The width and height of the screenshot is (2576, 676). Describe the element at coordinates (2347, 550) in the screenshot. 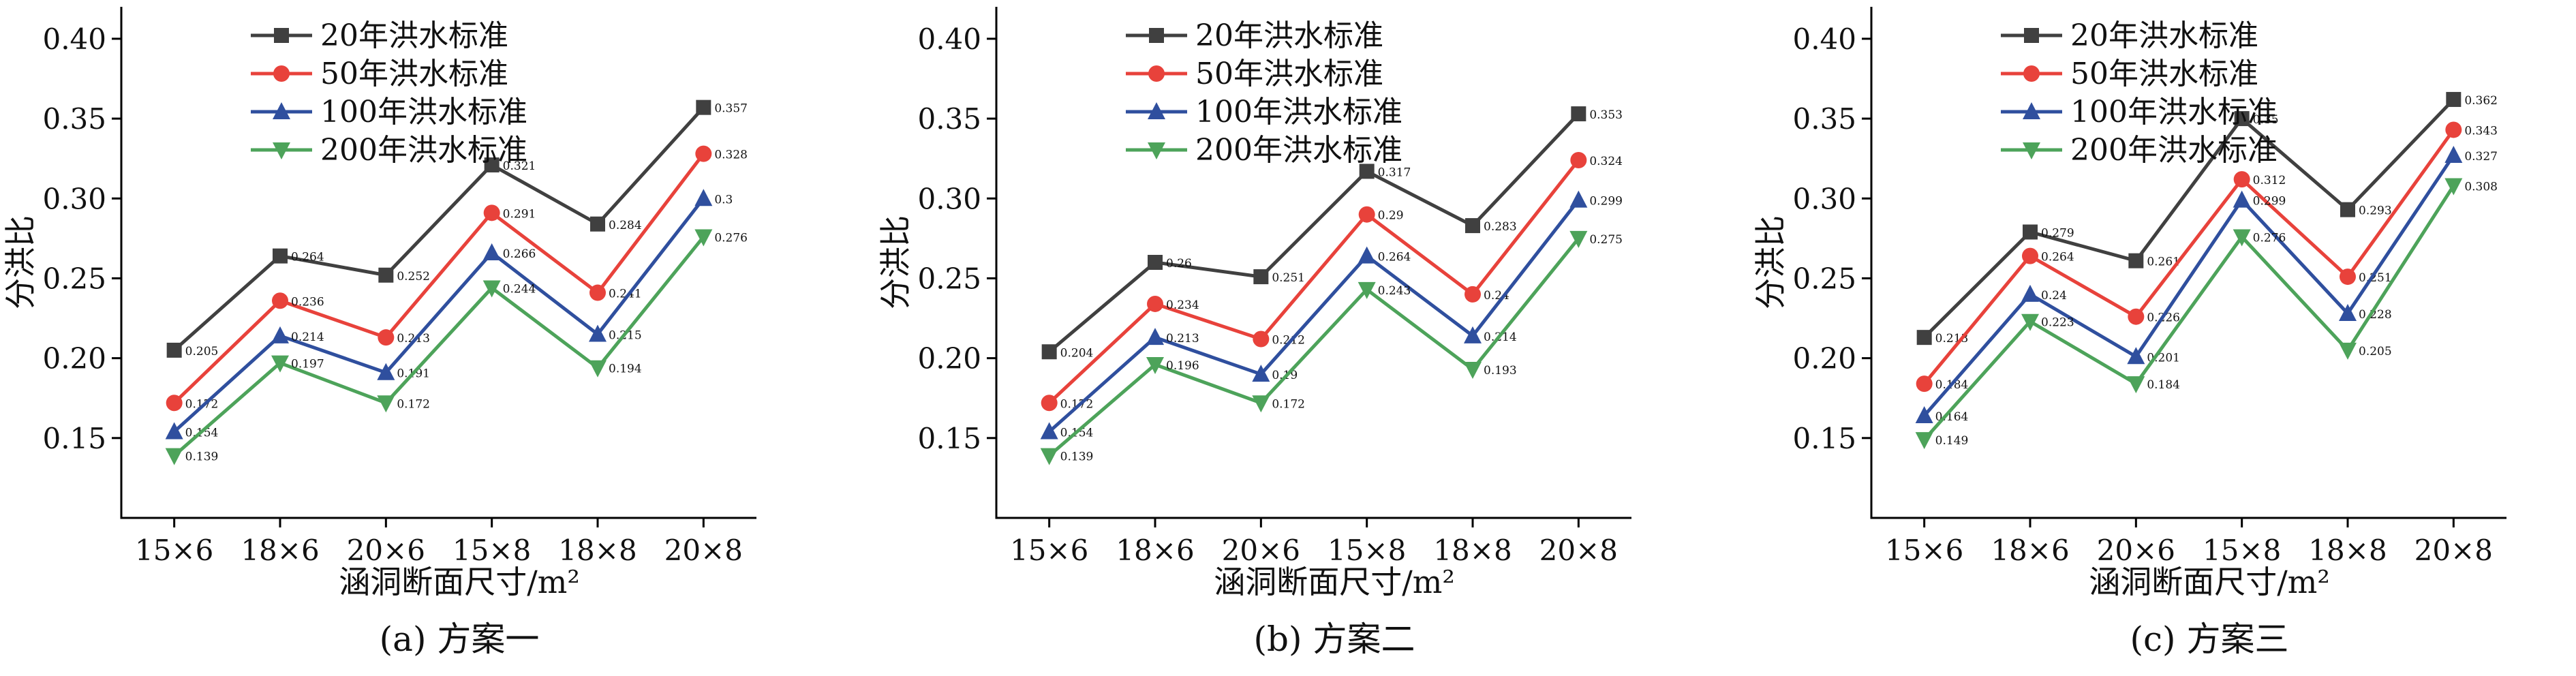

I see `x-tick-label: 18×8` at that location.